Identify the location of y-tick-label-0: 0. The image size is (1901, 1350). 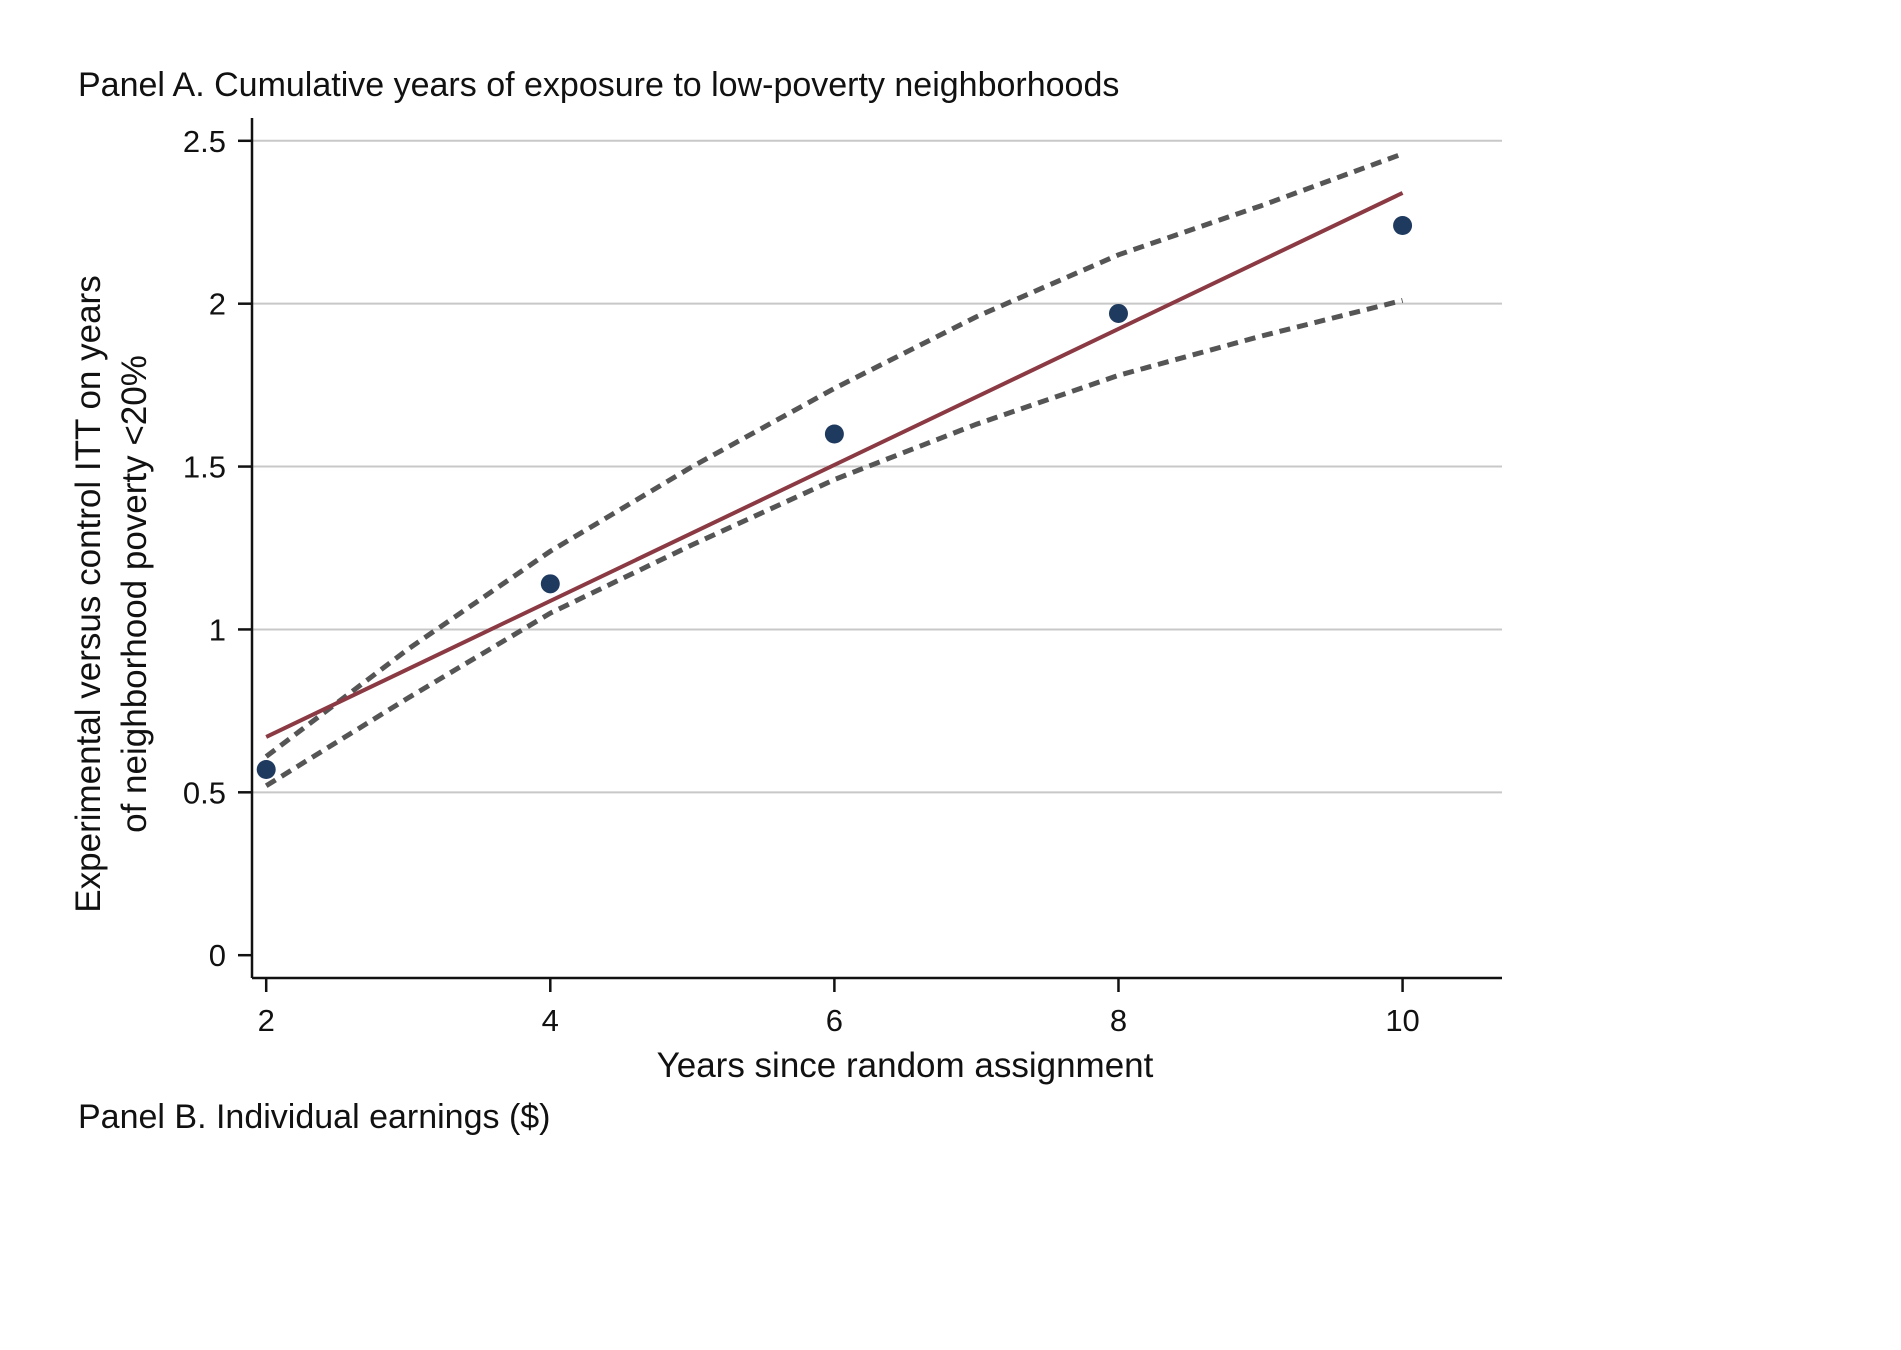
(217, 955).